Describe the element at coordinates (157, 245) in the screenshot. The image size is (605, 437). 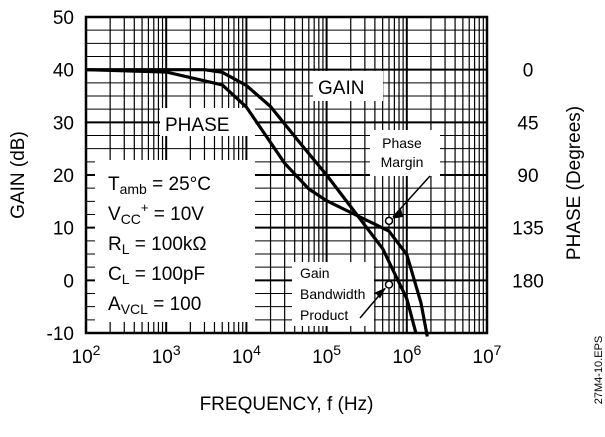
I see `test-condition: RL = 100kΩ` at that location.